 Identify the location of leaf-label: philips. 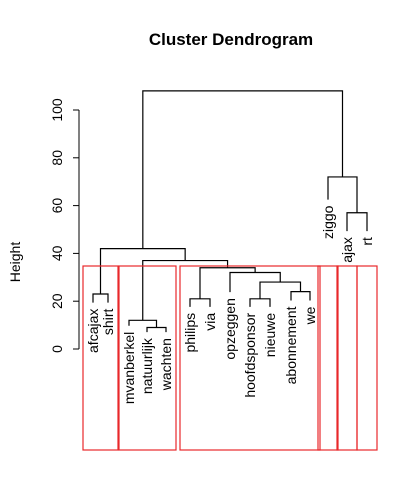
(190, 333).